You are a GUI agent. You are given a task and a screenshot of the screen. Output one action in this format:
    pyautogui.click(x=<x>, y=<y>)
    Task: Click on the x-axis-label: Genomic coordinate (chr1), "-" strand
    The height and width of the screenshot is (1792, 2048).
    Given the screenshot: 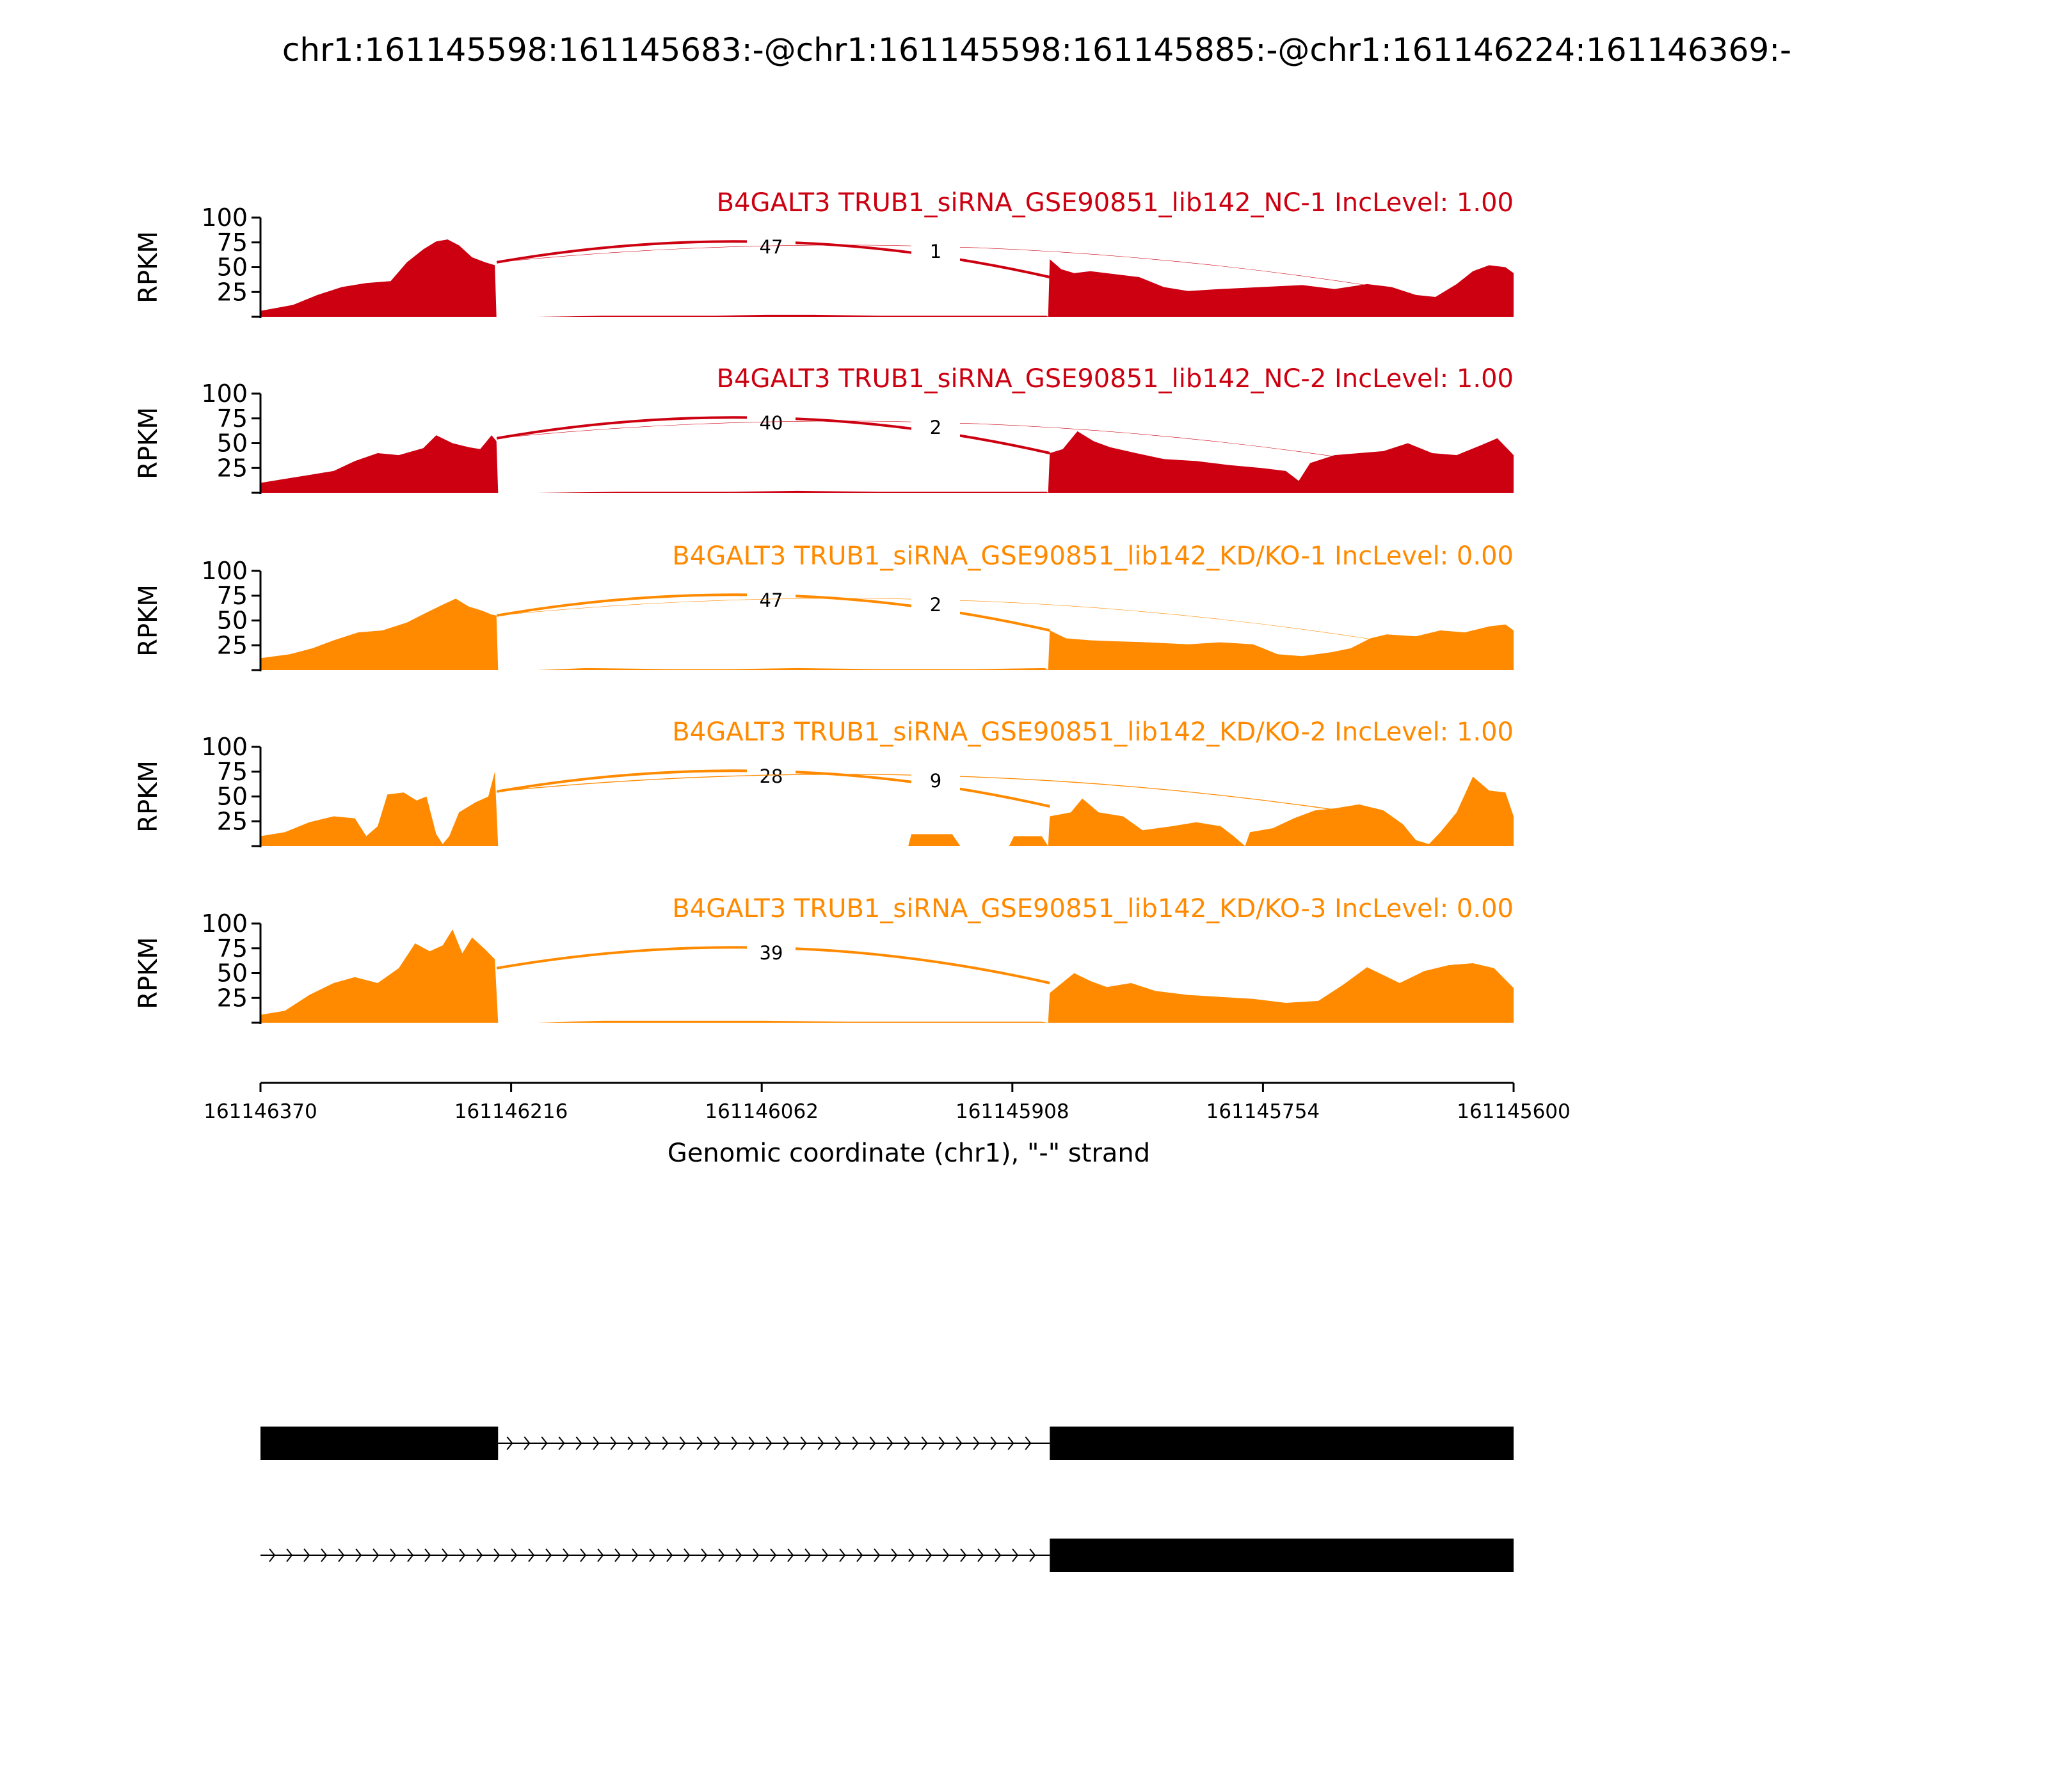 What is the action you would take?
    pyautogui.click(x=909, y=1153)
    